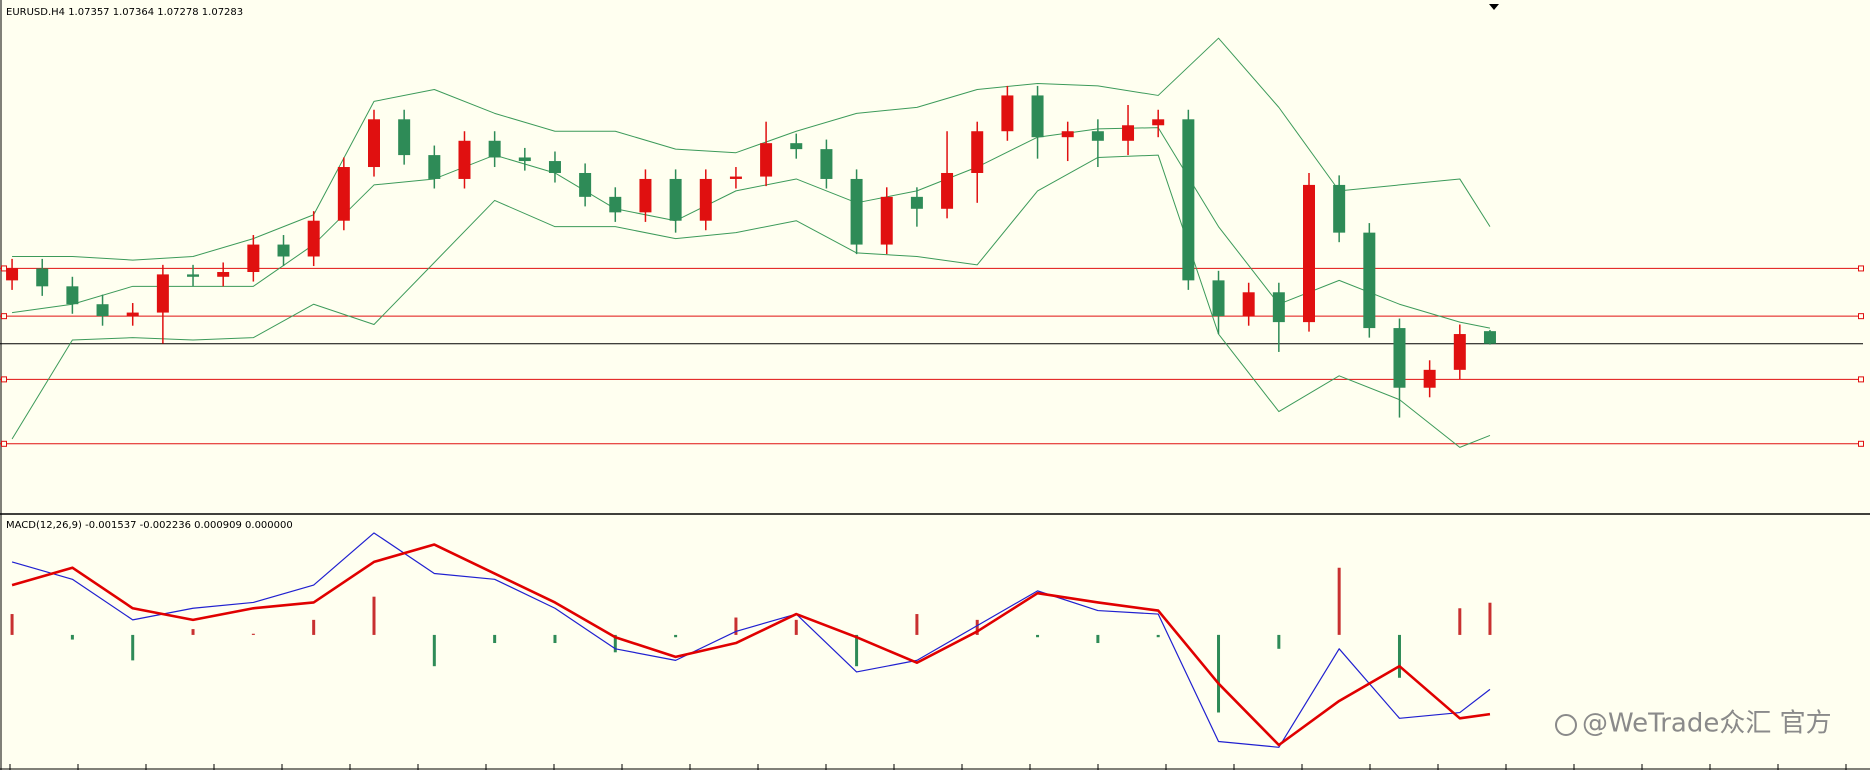 This screenshot has width=1870, height=770. Describe the element at coordinates (1566, 725) in the screenshot. I see `watermark-logo` at that location.